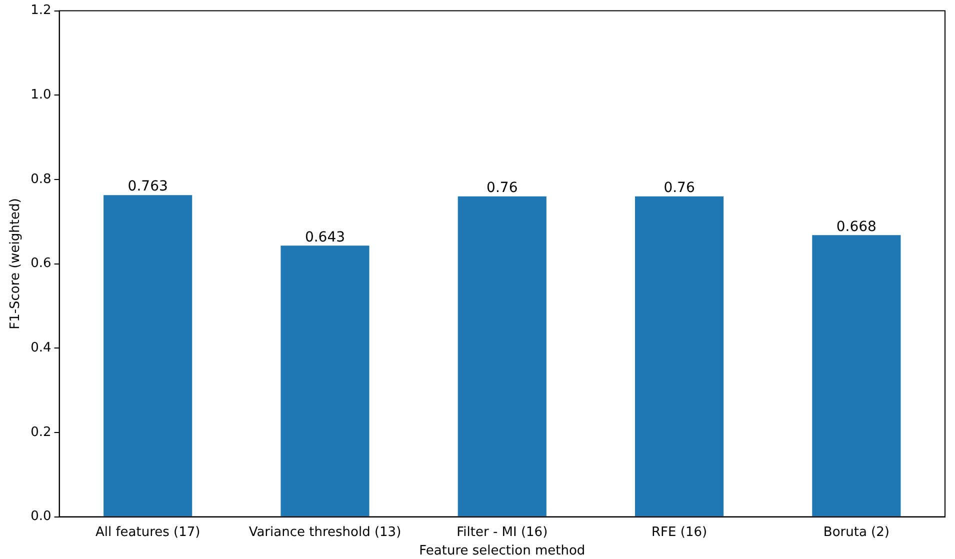 The height and width of the screenshot is (559, 955). I want to click on y-tick-label: 0.8, so click(41, 179).